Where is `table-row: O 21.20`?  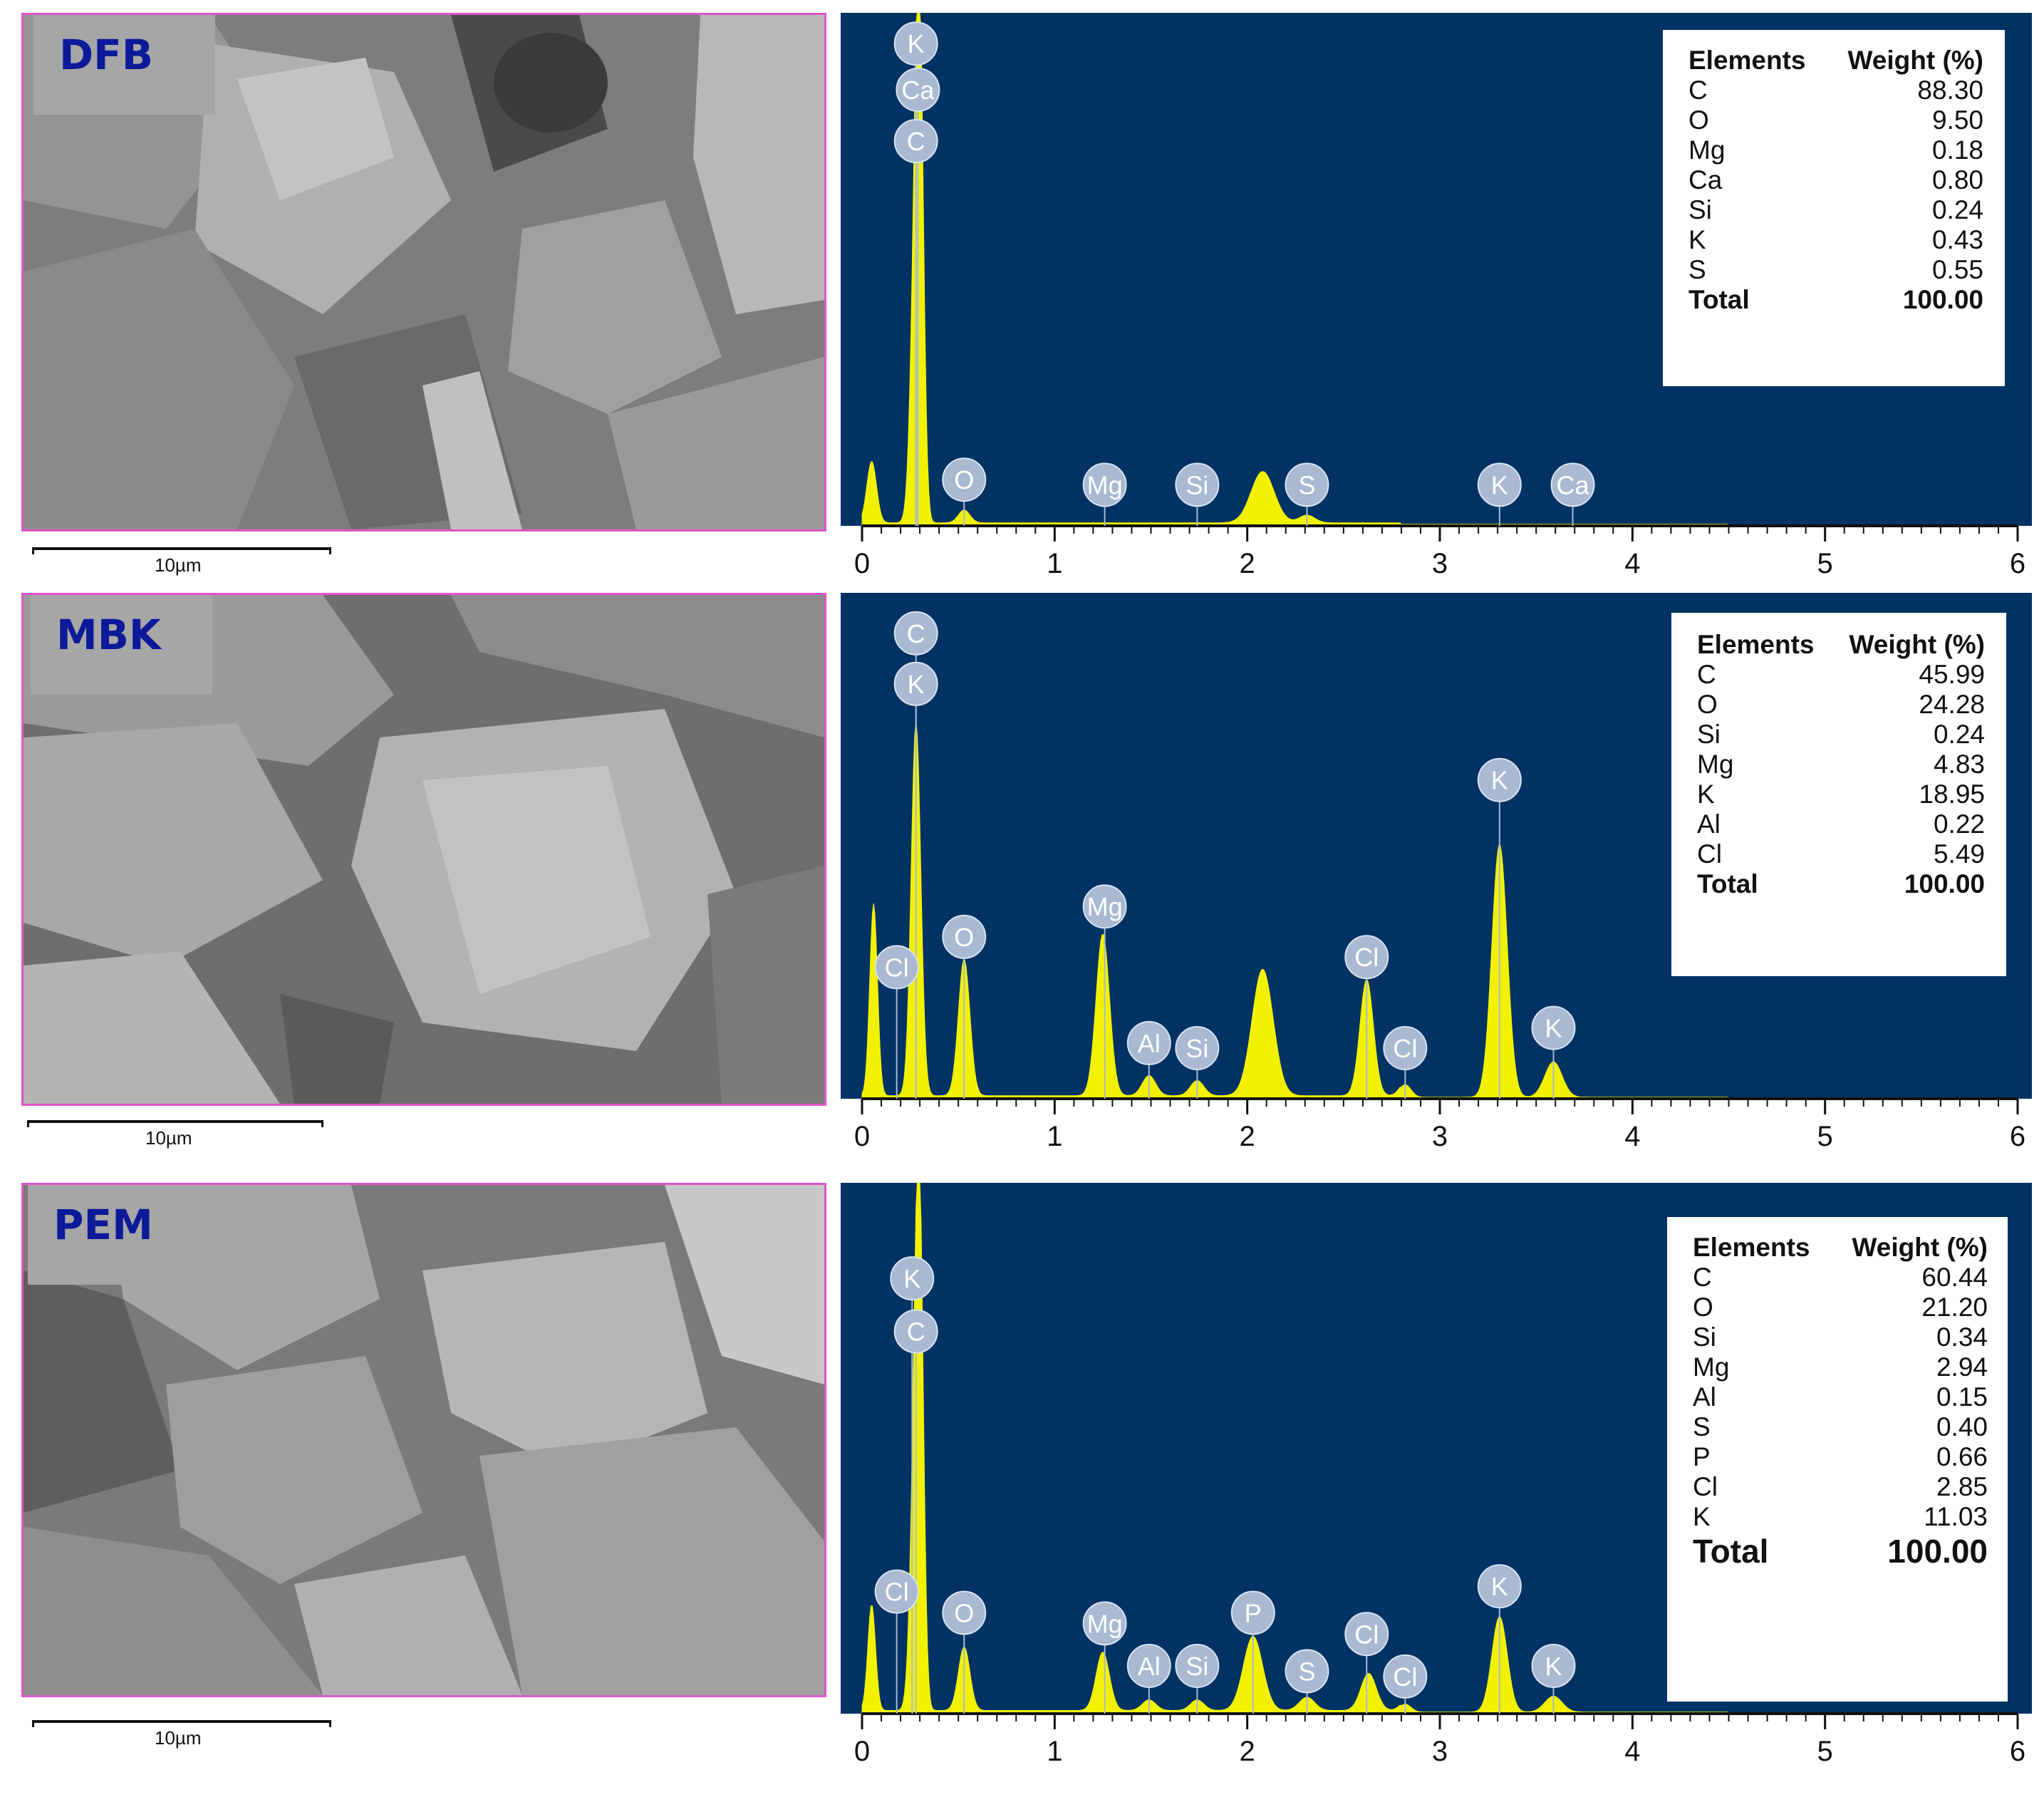
table-row: O 21.20 is located at coordinates (1841, 1308).